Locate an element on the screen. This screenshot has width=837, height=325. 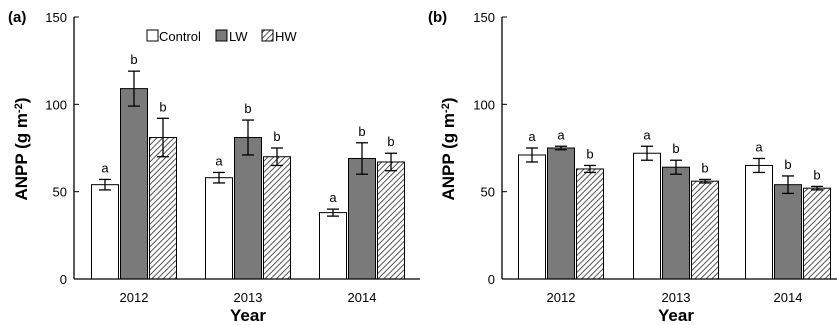
legend-label-control: Control is located at coordinates (180, 36).